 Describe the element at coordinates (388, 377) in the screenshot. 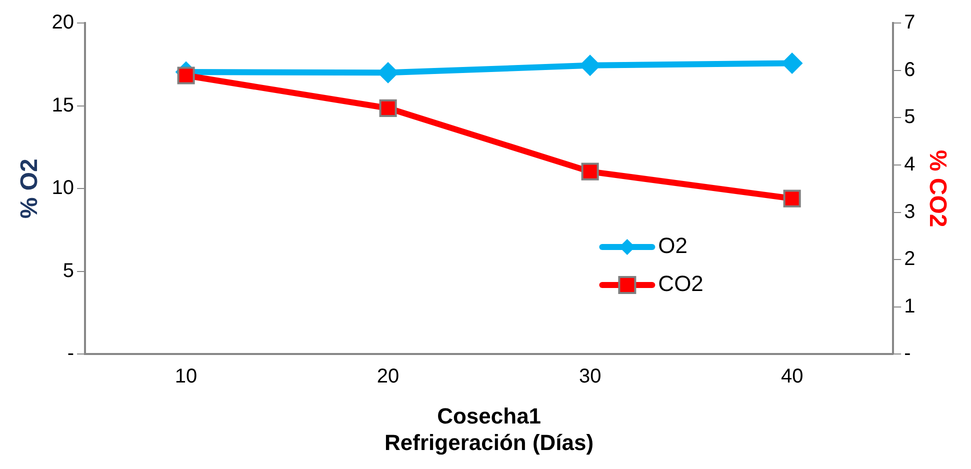

I see `x-tick-label: 20` at that location.